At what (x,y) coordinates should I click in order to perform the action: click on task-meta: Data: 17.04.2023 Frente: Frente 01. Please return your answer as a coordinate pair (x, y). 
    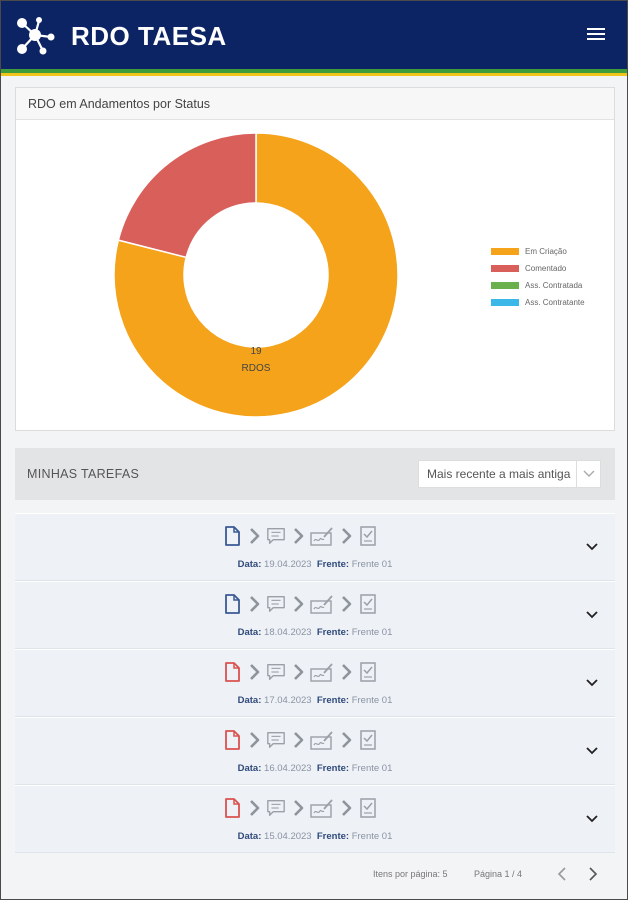
    Looking at the image, I should click on (315, 700).